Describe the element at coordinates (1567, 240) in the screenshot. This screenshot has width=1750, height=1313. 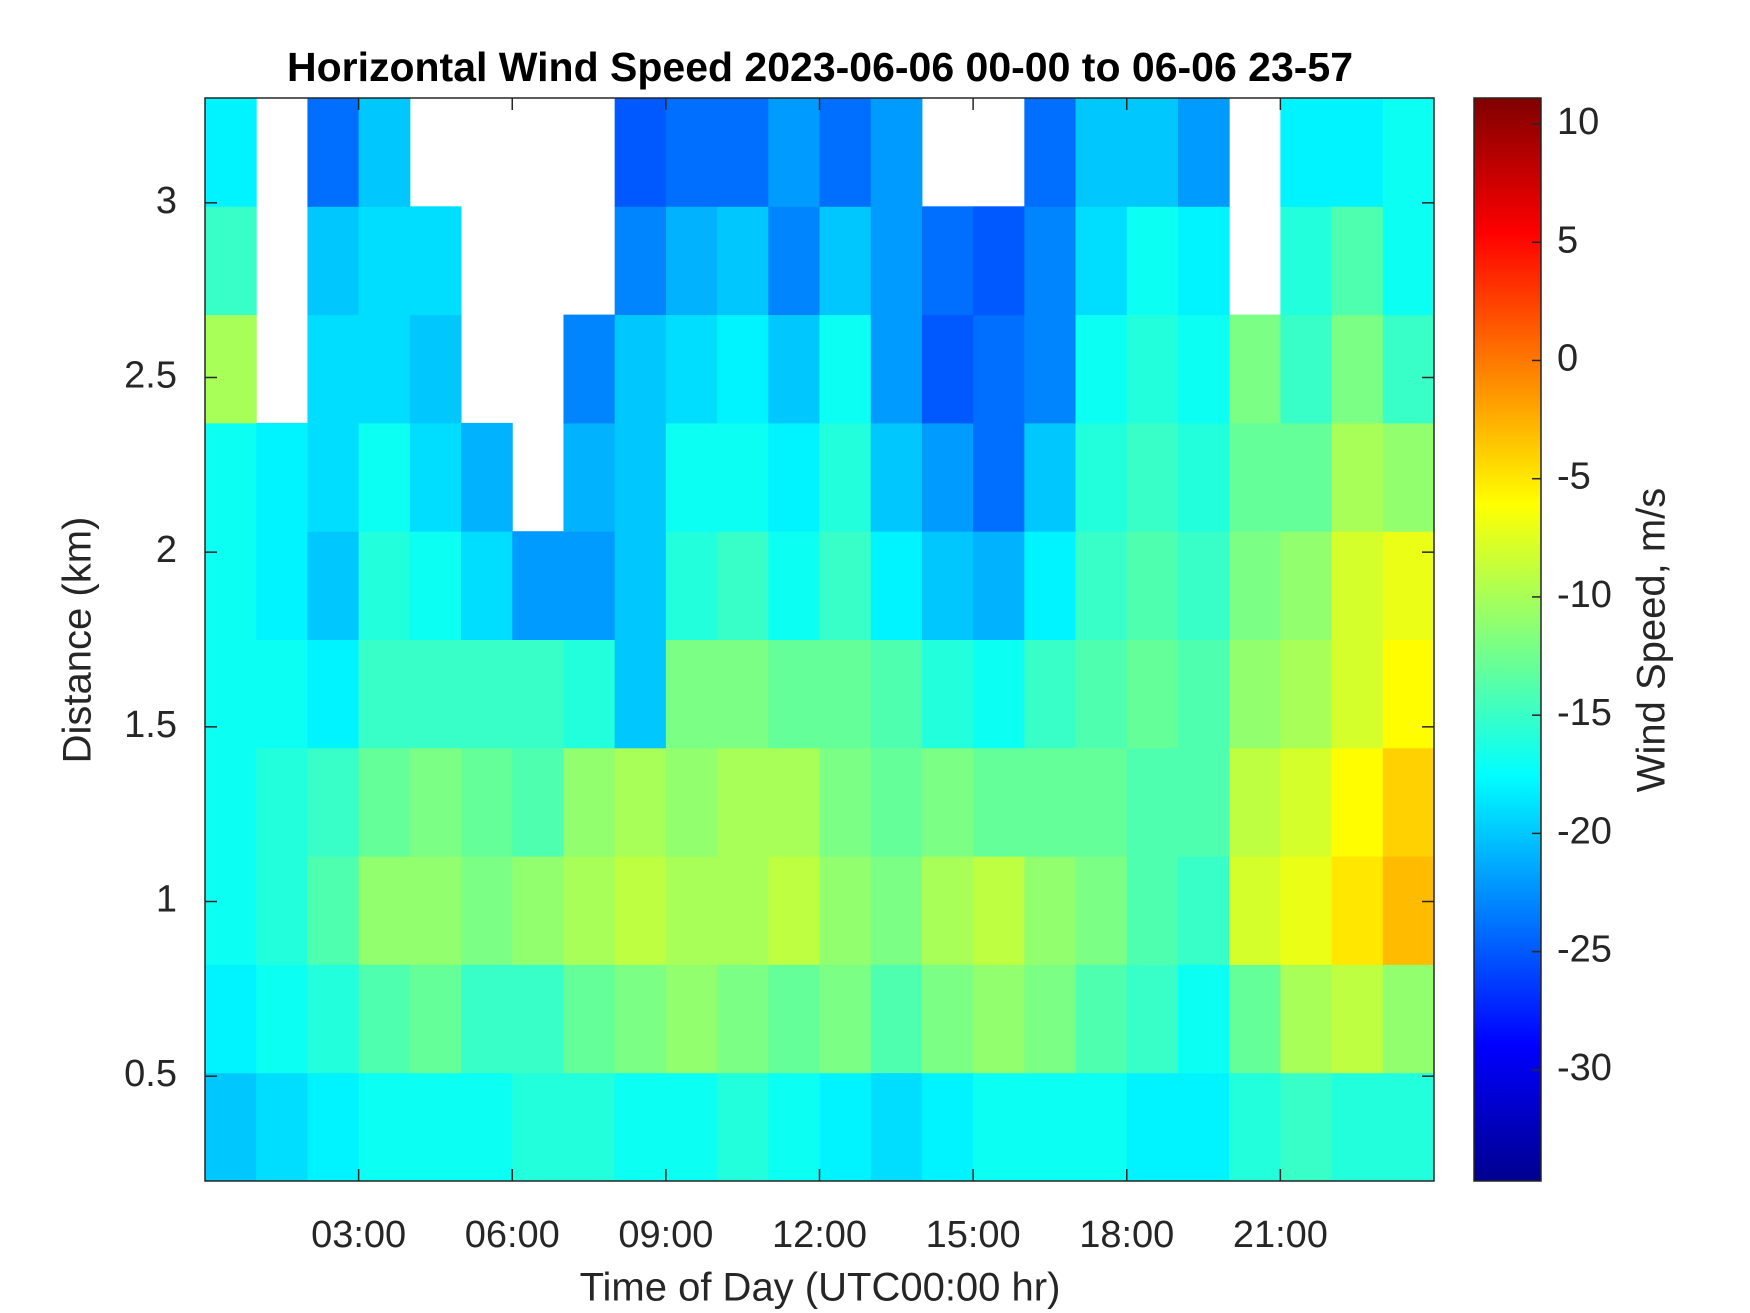
I see `colorbar-tick-label: 5` at that location.